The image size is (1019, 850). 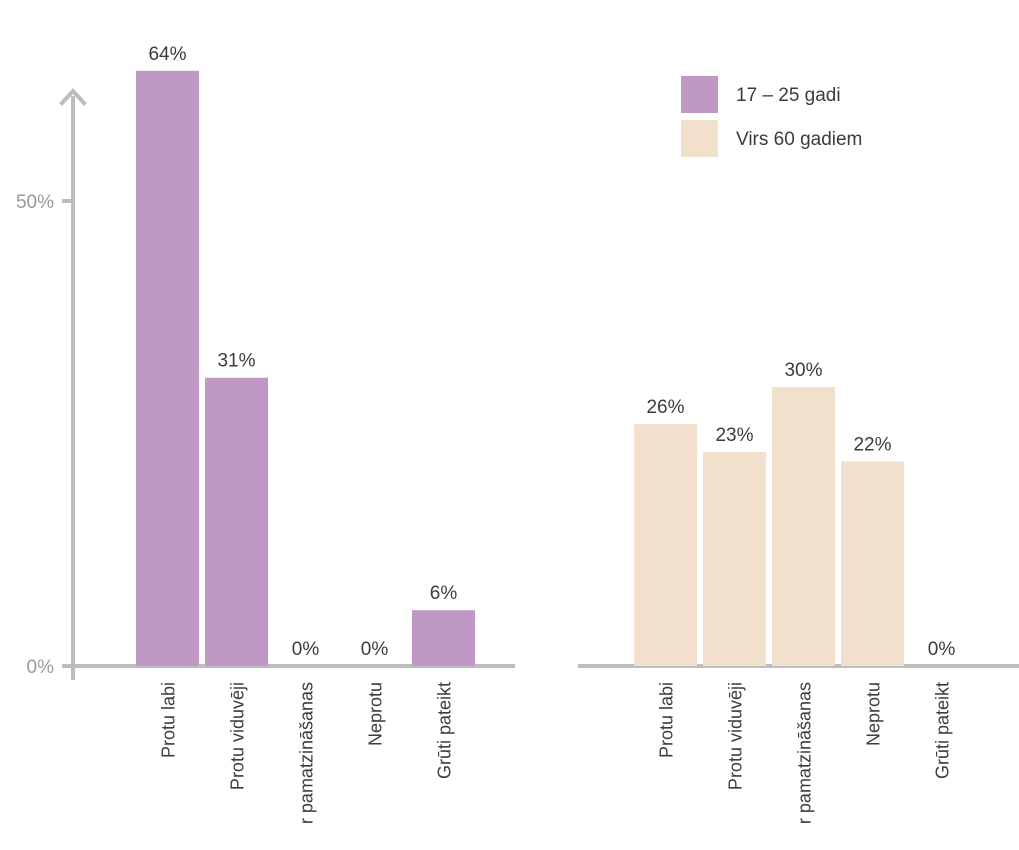 What do you see at coordinates (872, 444) in the screenshot?
I see `data-label: 22%` at bounding box center [872, 444].